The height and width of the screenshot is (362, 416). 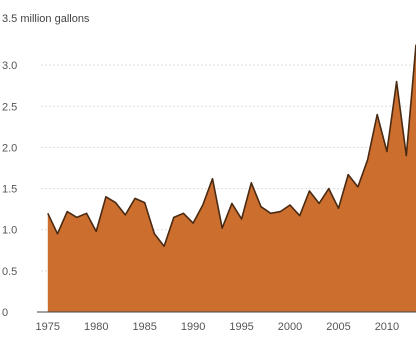 What do you see at coordinates (9, 231) in the screenshot?
I see `y-tick-label: 1.0` at bounding box center [9, 231].